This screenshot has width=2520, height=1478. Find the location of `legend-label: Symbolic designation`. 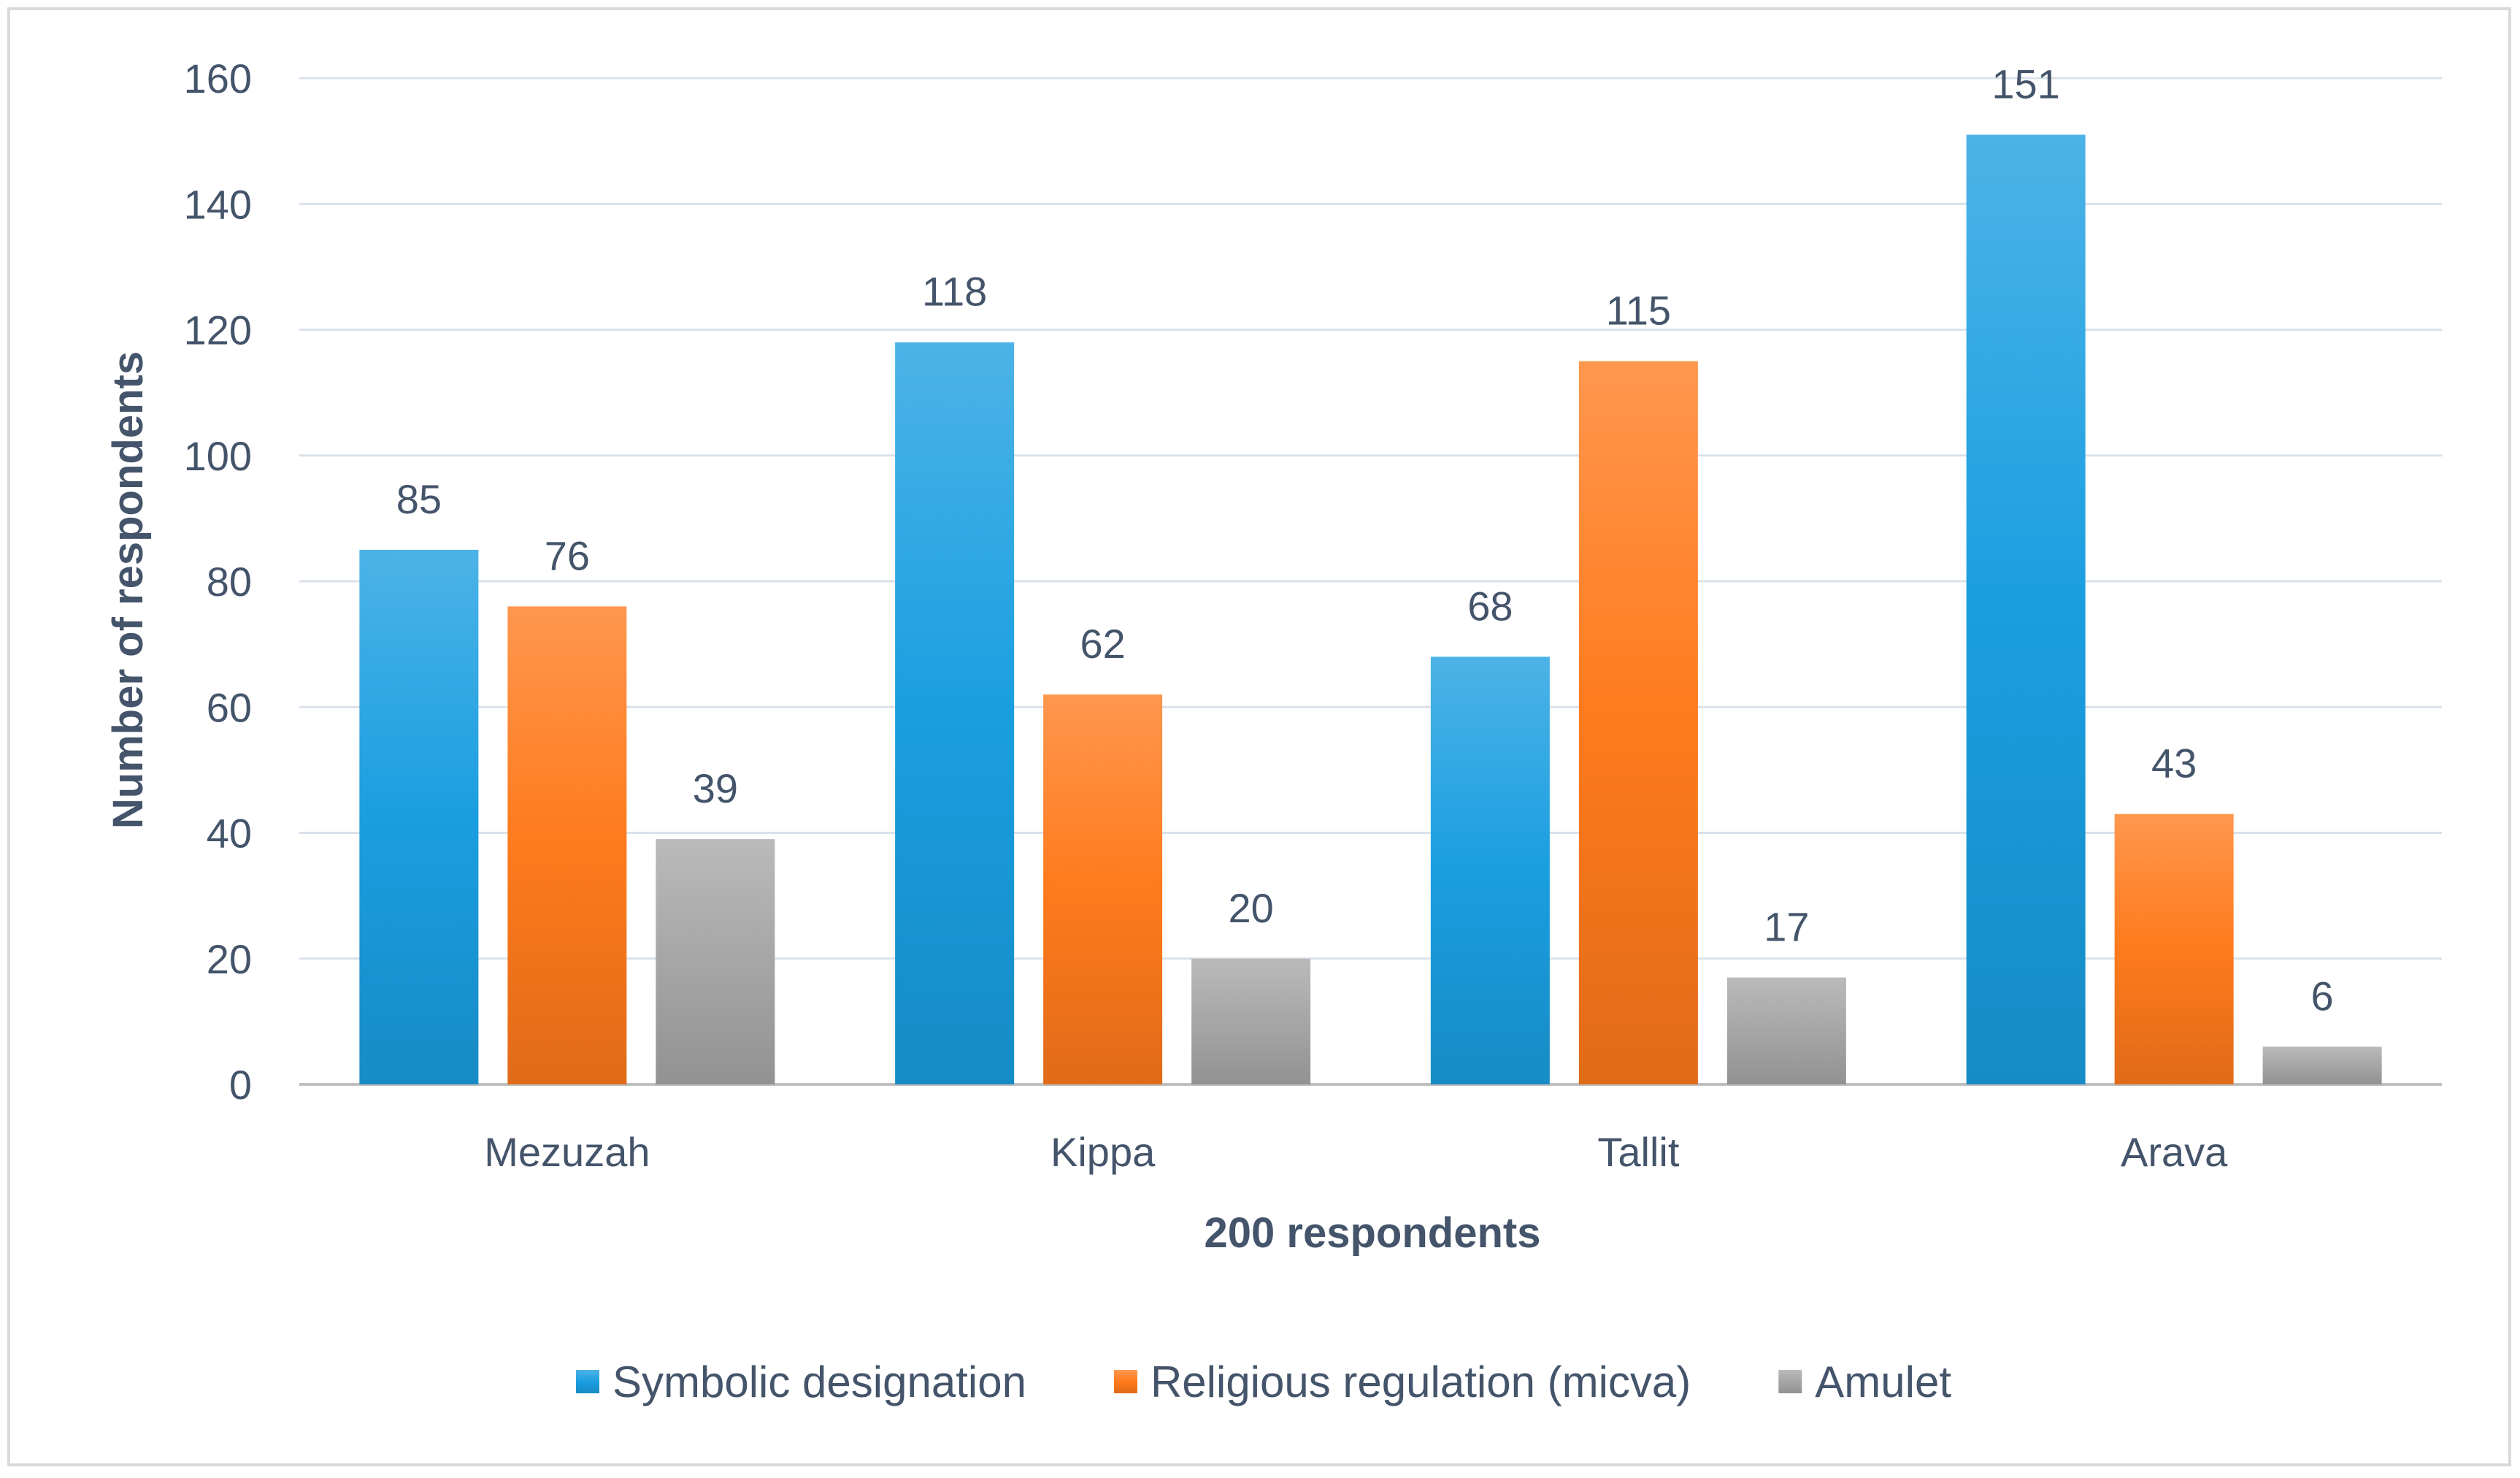

legend-label: Symbolic designation is located at coordinates (819, 1382).